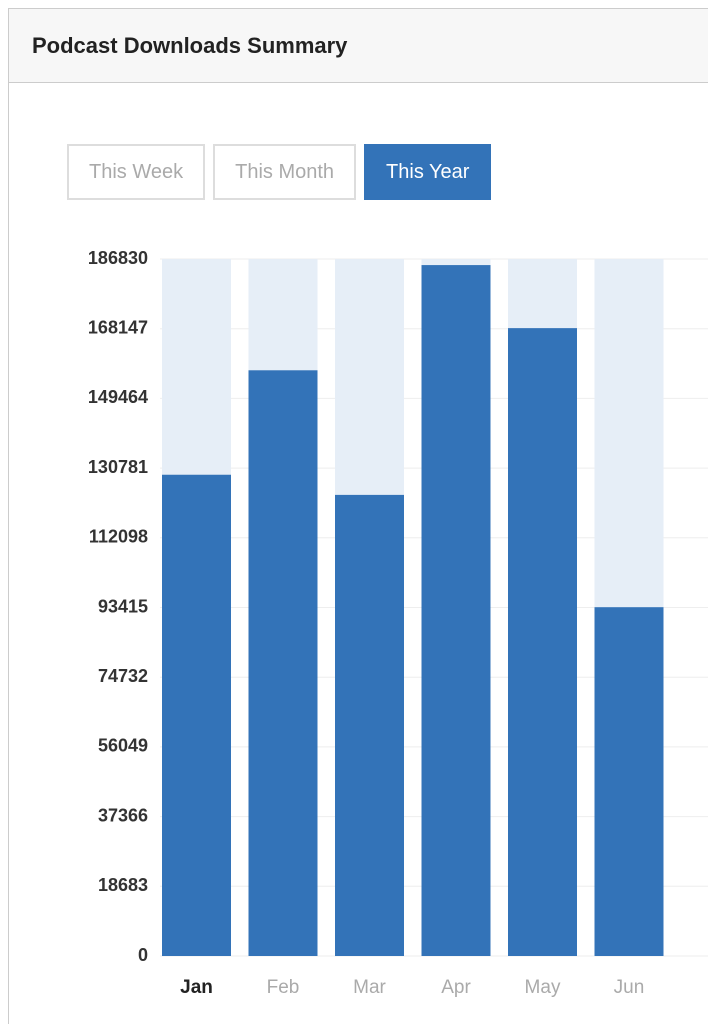  What do you see at coordinates (428, 172) in the screenshot?
I see `tab: This Year` at bounding box center [428, 172].